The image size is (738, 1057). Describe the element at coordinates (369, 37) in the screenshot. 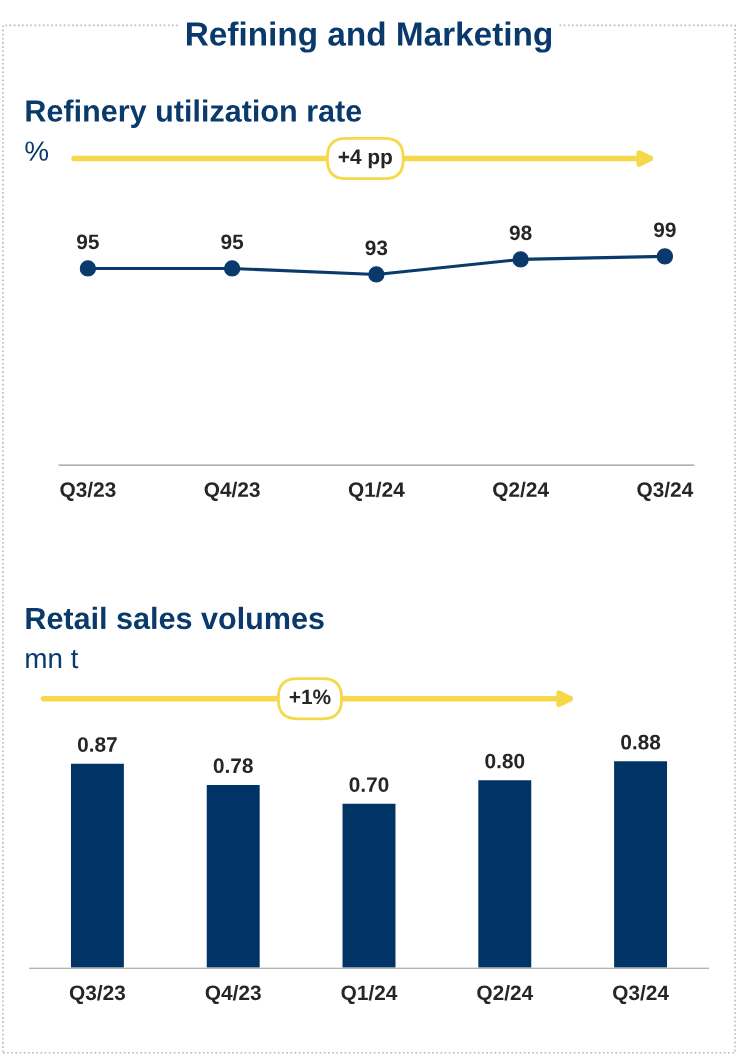

I see `text: Refining and Marketing` at that location.